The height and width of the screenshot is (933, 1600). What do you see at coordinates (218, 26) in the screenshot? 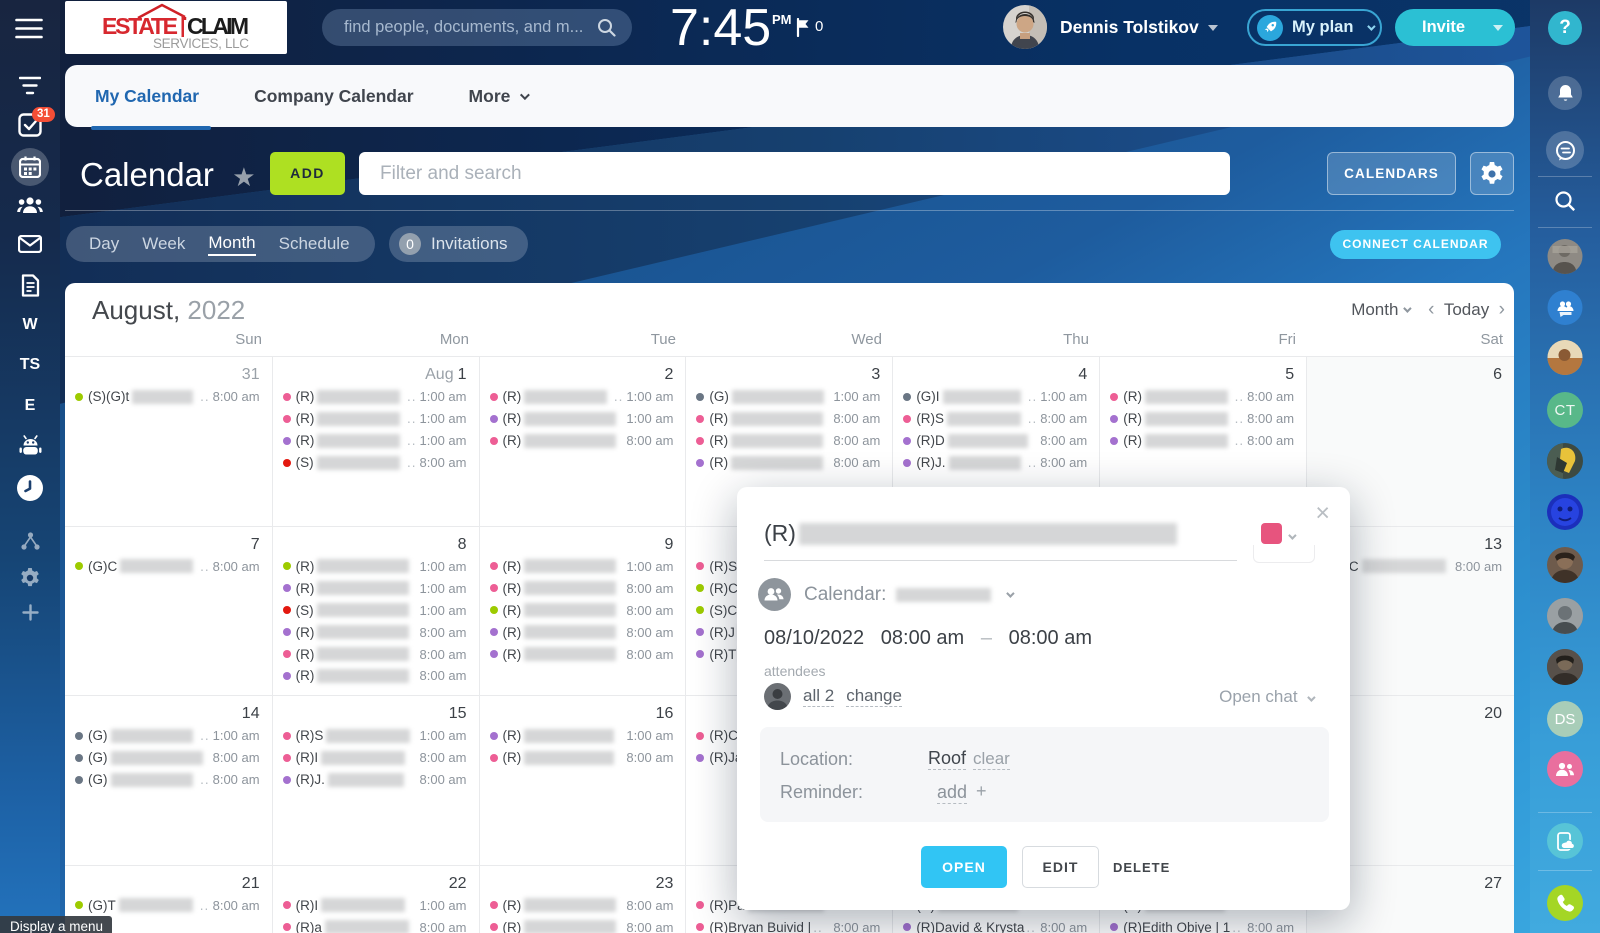
I see `svg-text: CLAIM` at bounding box center [218, 26].